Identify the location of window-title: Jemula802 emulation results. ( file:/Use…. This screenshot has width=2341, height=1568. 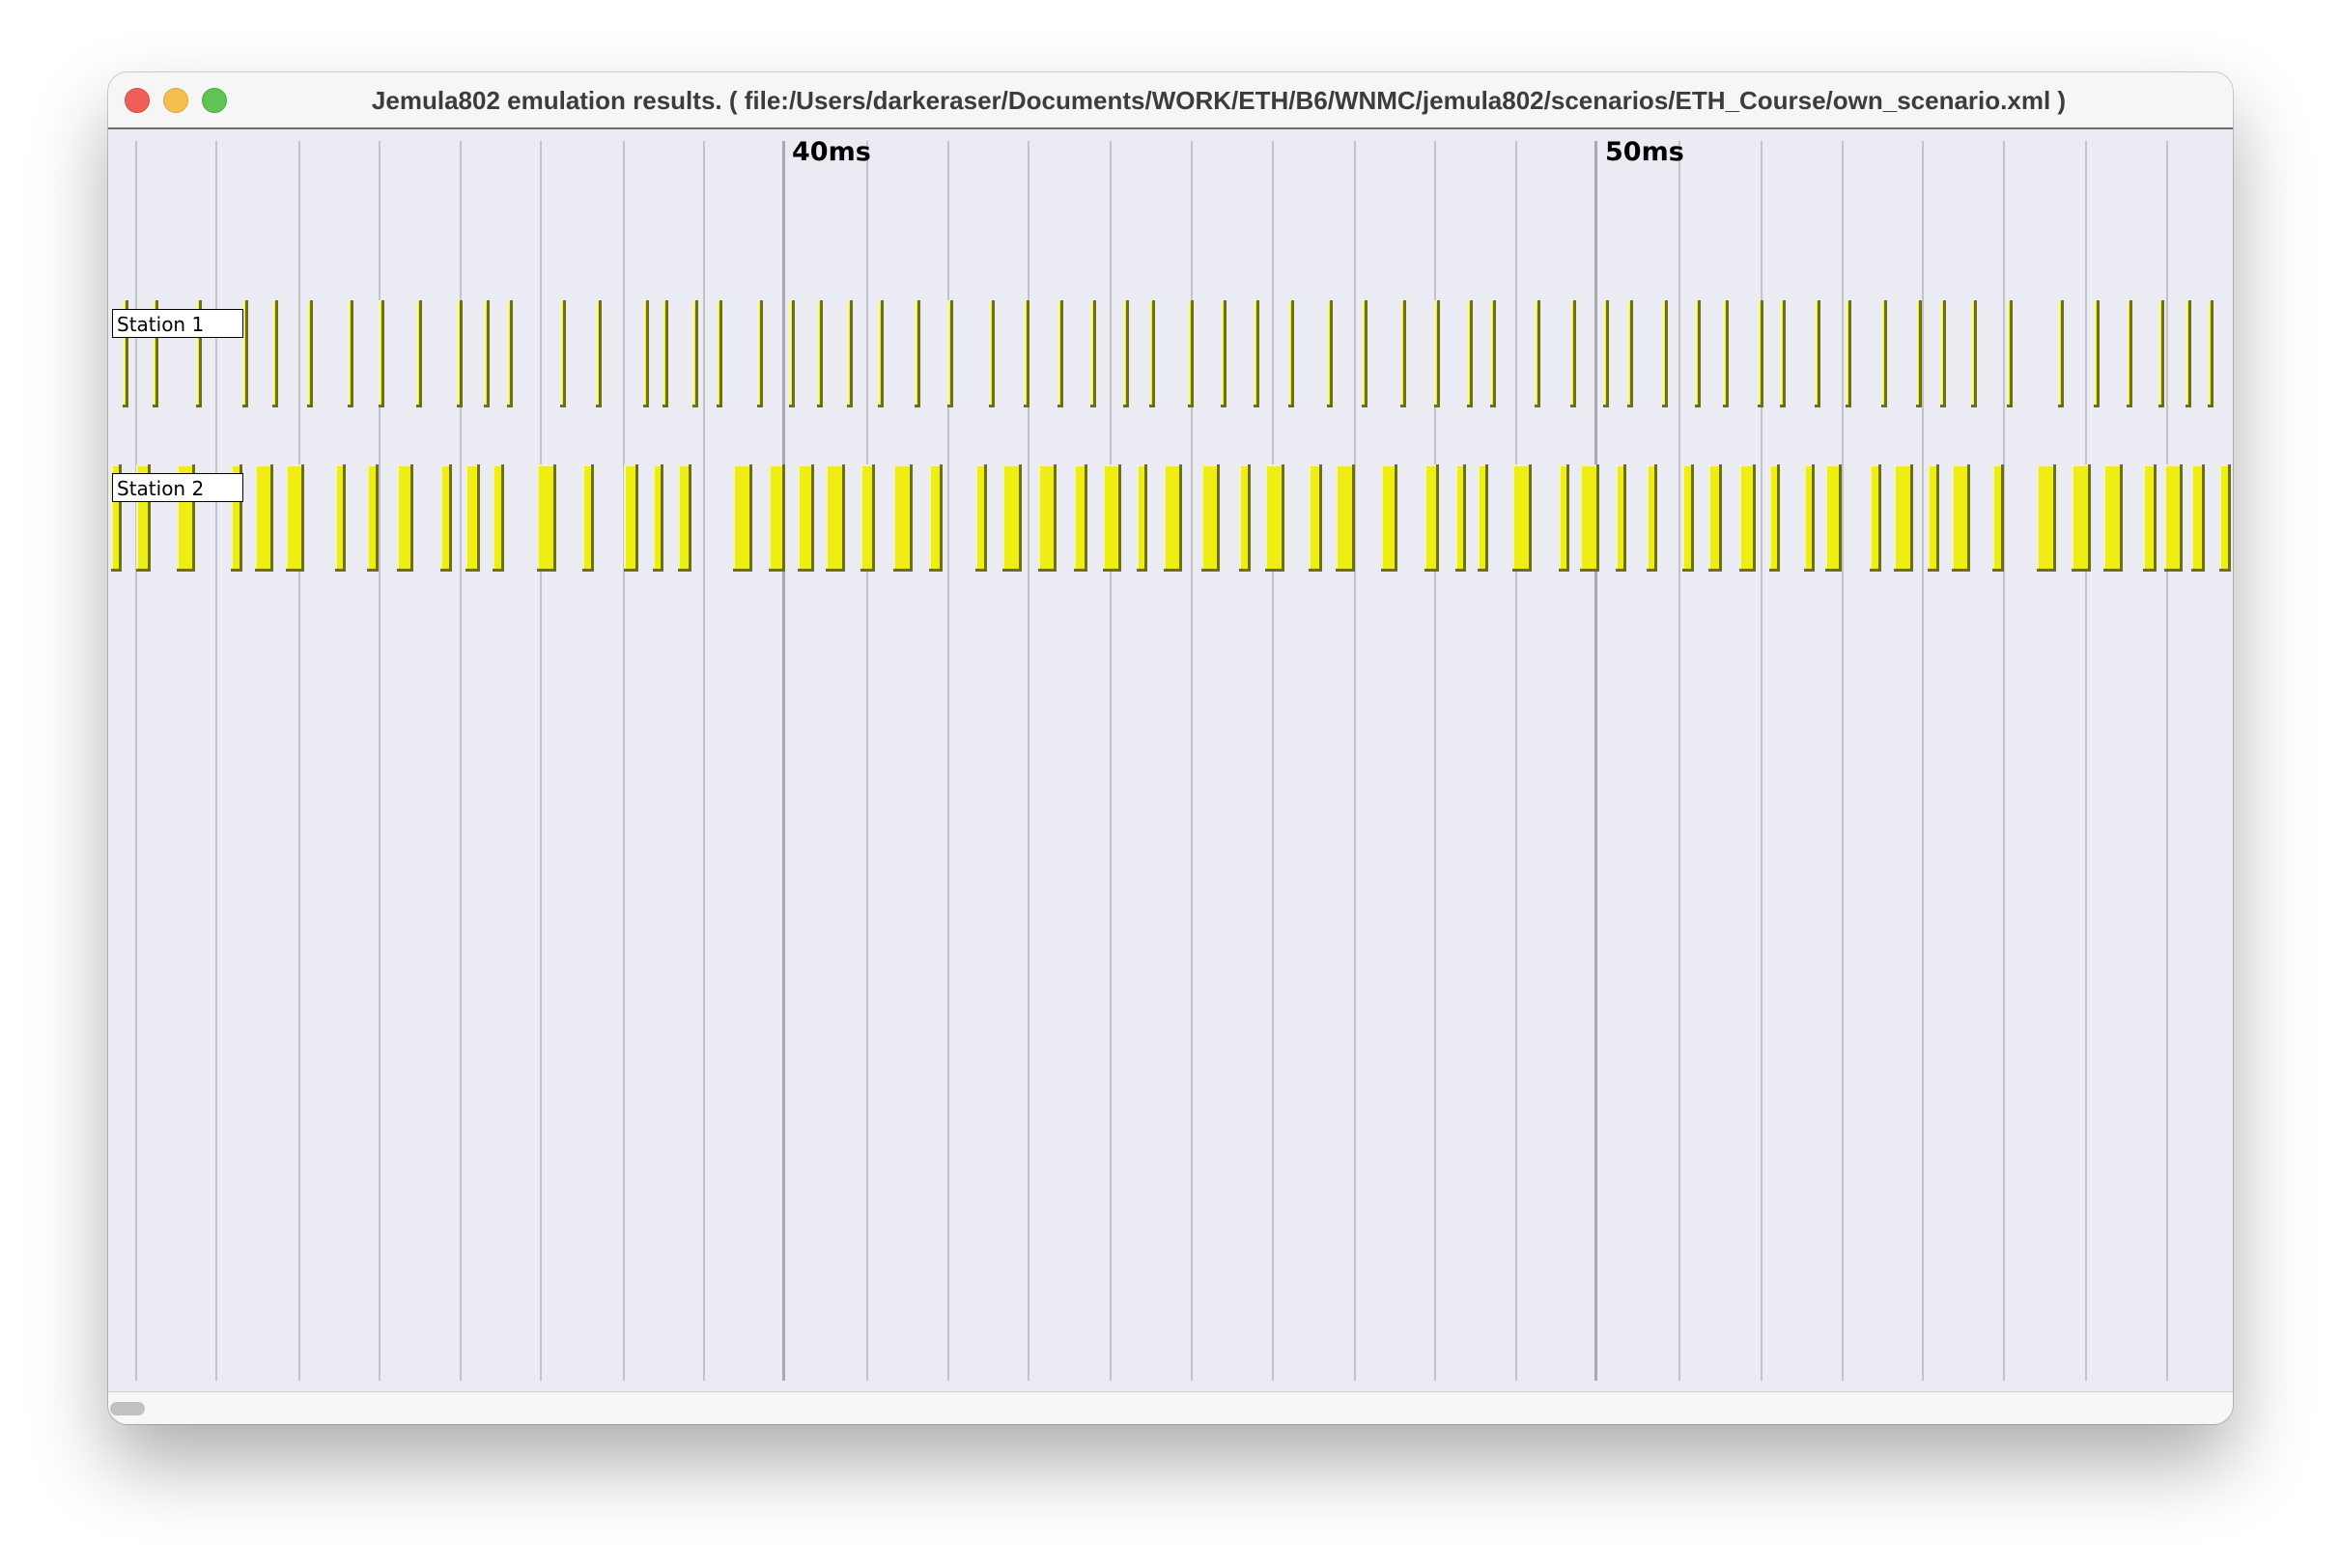
(1219, 101).